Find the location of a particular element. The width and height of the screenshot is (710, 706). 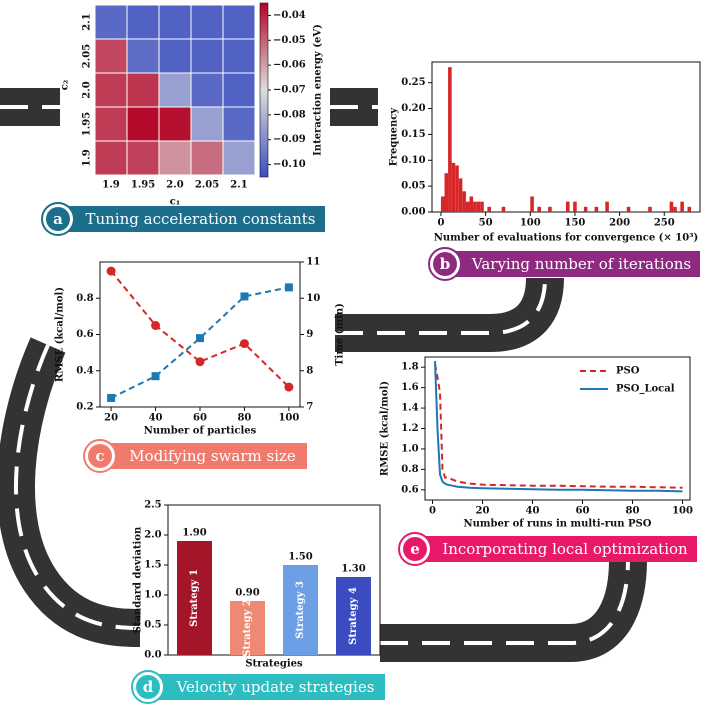

y-axis-label: Interaction energy (eV) is located at coordinates (318, 90).